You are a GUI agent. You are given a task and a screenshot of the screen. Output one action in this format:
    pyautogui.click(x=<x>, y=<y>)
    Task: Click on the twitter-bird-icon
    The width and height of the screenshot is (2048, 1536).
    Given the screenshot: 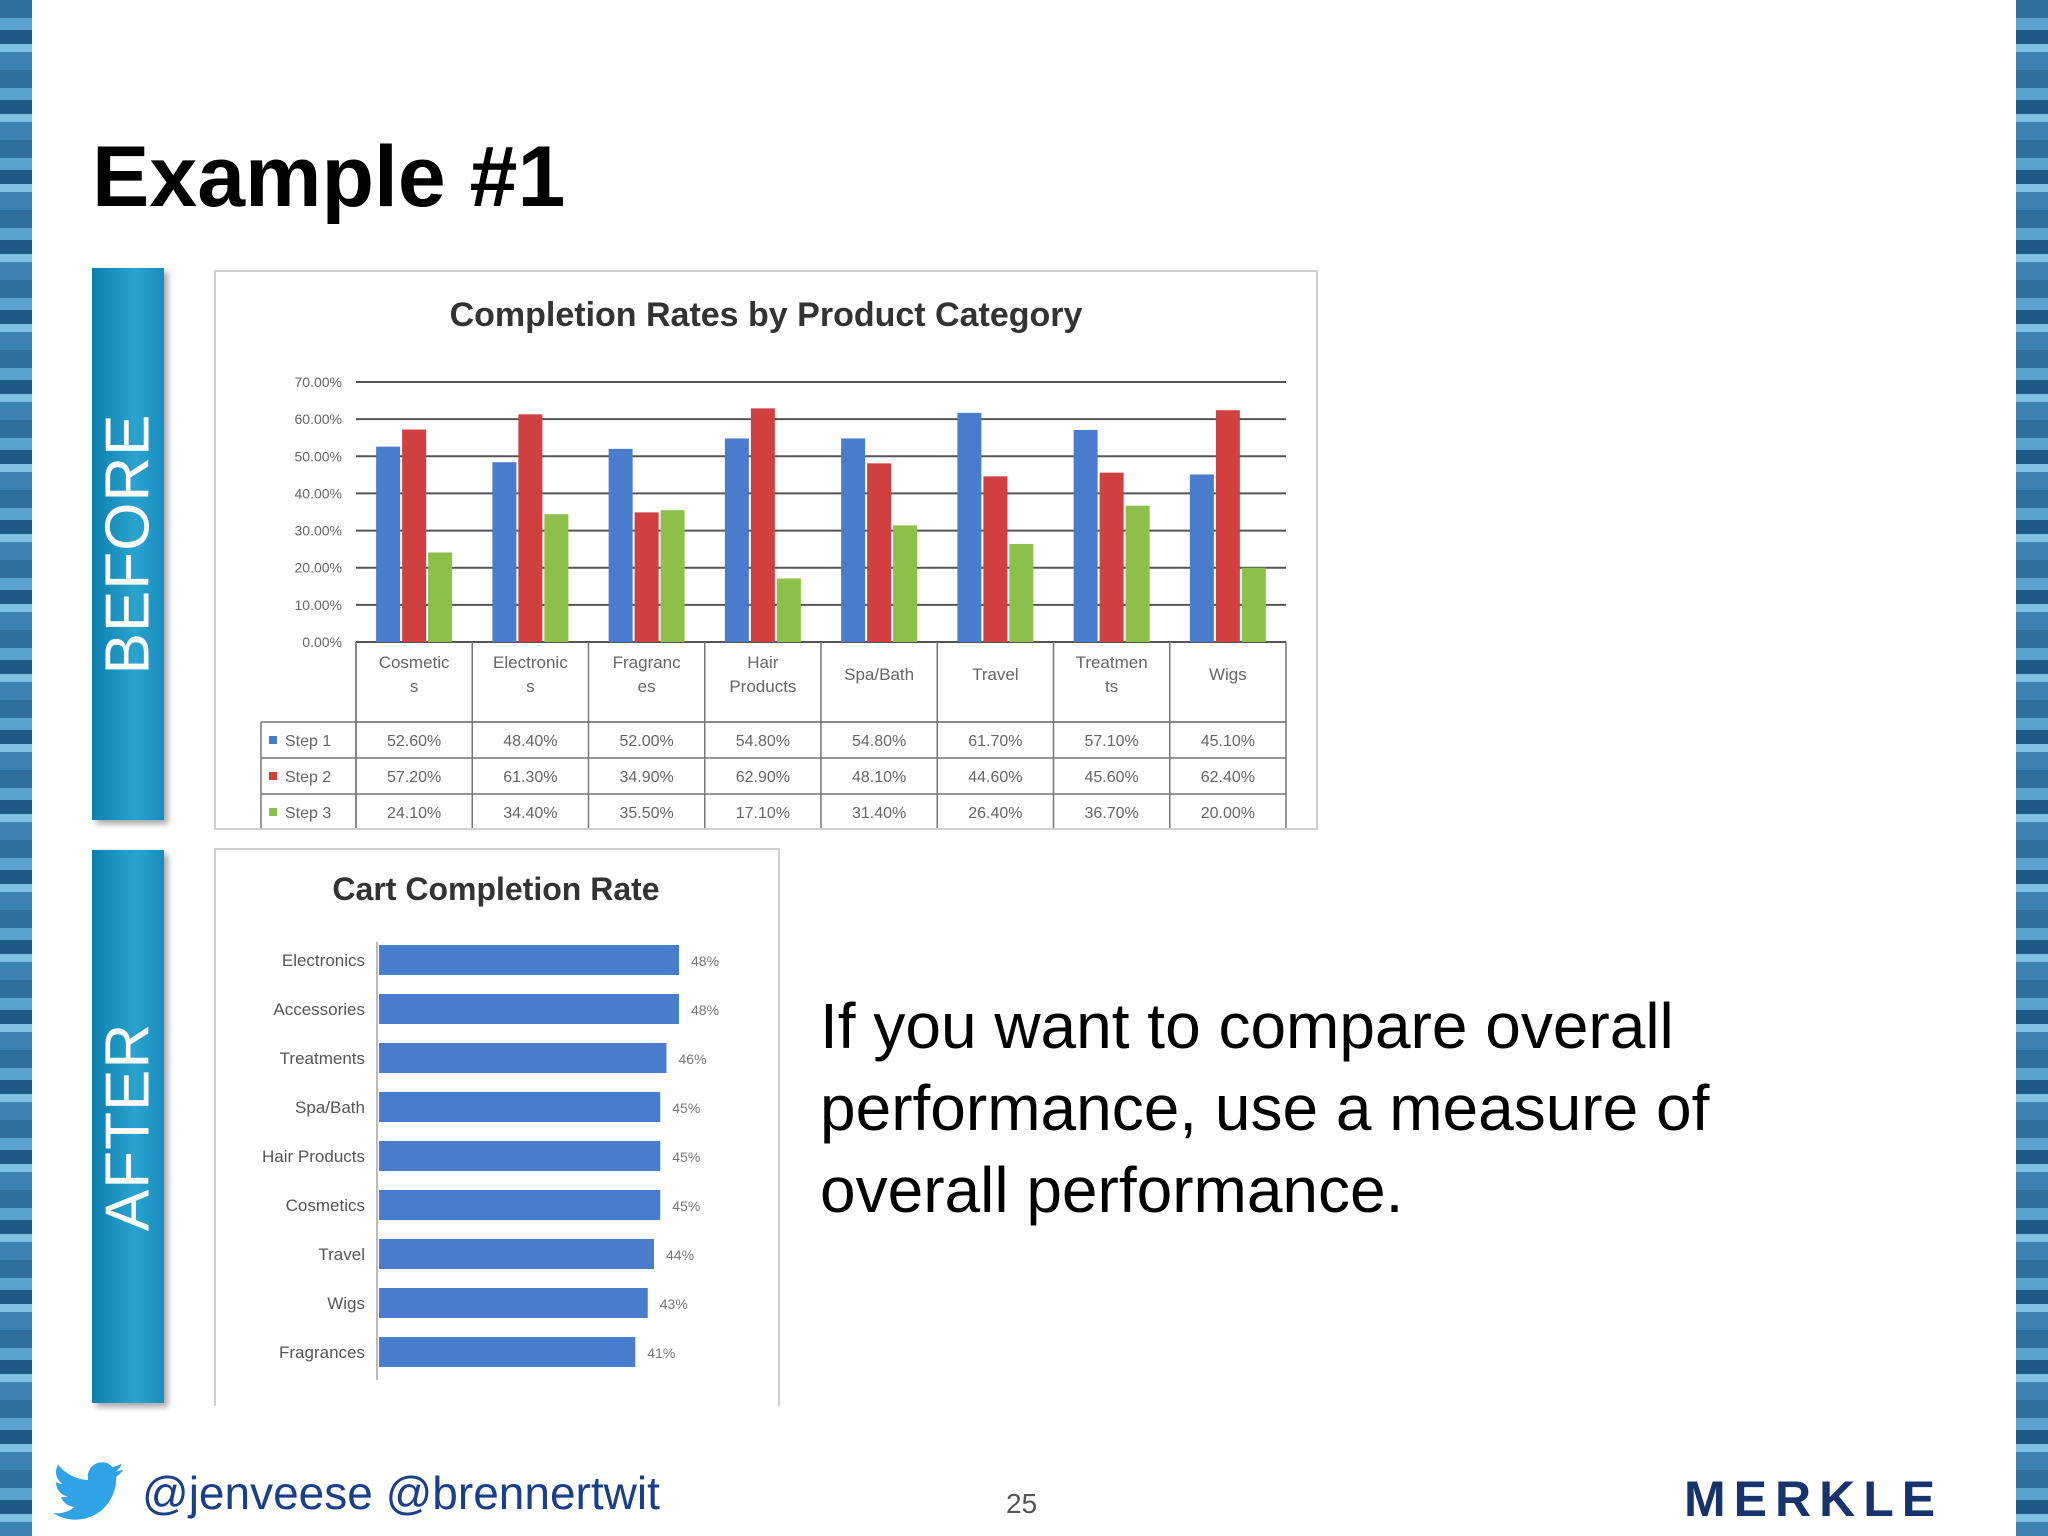 What is the action you would take?
    pyautogui.click(x=88, y=1491)
    